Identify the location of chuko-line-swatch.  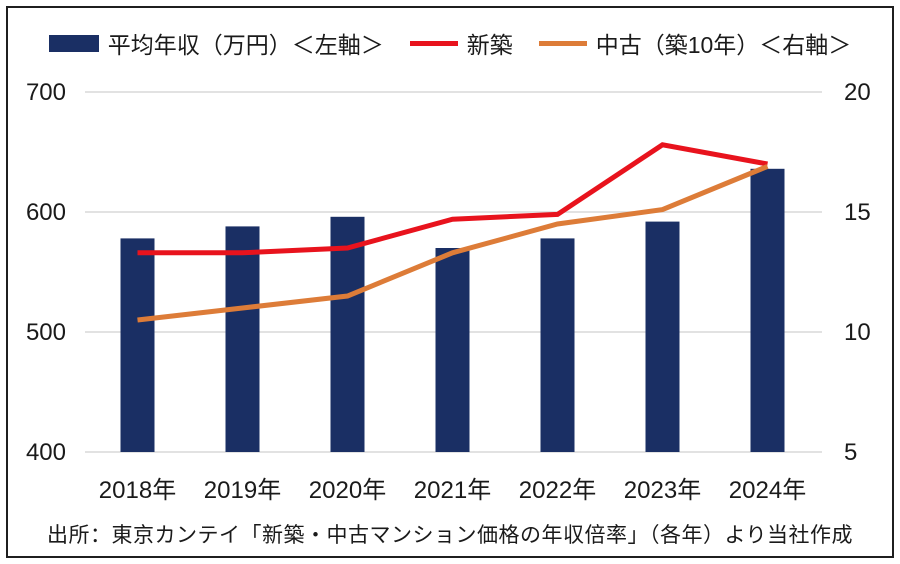
(562, 43).